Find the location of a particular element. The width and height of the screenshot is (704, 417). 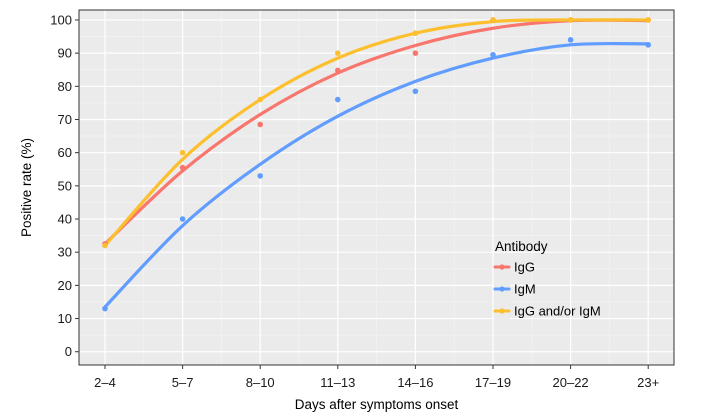

x-tick-label: 17–19 is located at coordinates (493, 382).